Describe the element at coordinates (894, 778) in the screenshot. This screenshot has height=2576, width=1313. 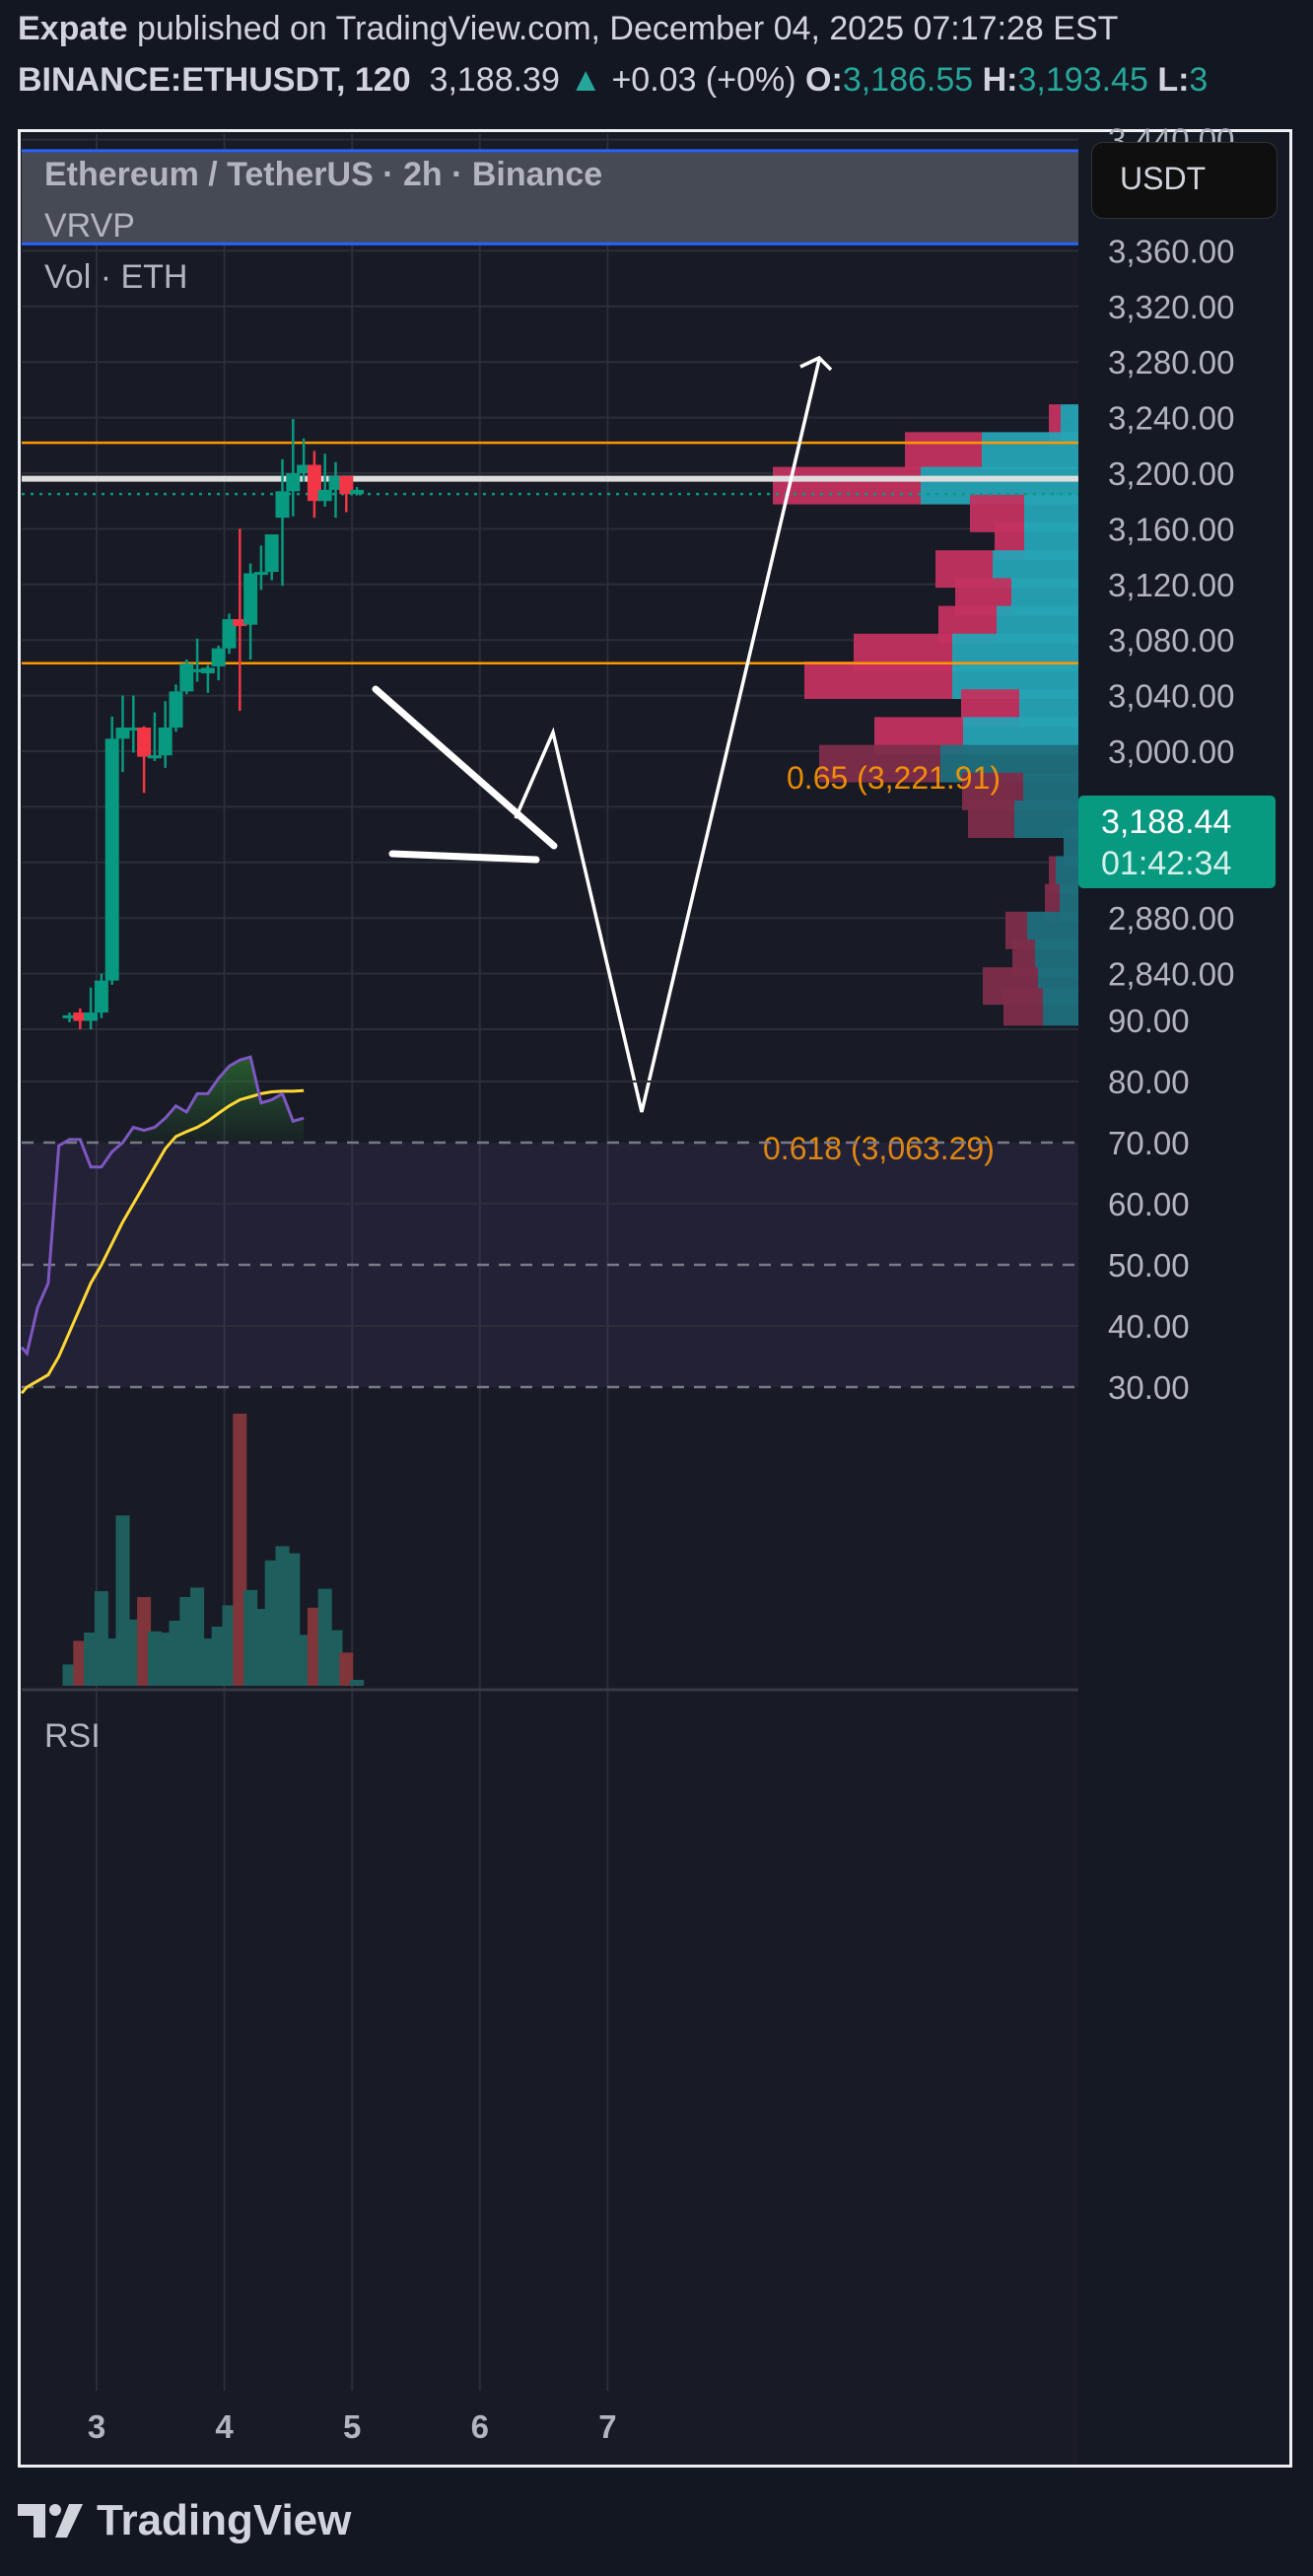
I see `fib-label-065: 0.65 (3,221.91)` at that location.